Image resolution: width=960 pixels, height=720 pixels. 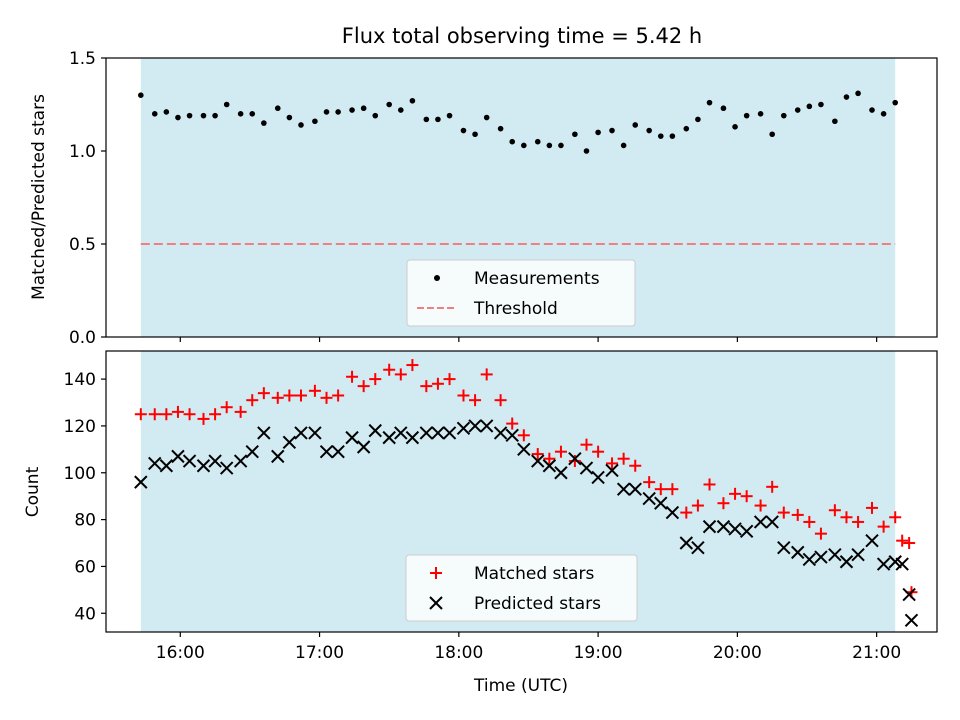 I want to click on legend-measurements-label: Measurements, so click(x=537, y=279).